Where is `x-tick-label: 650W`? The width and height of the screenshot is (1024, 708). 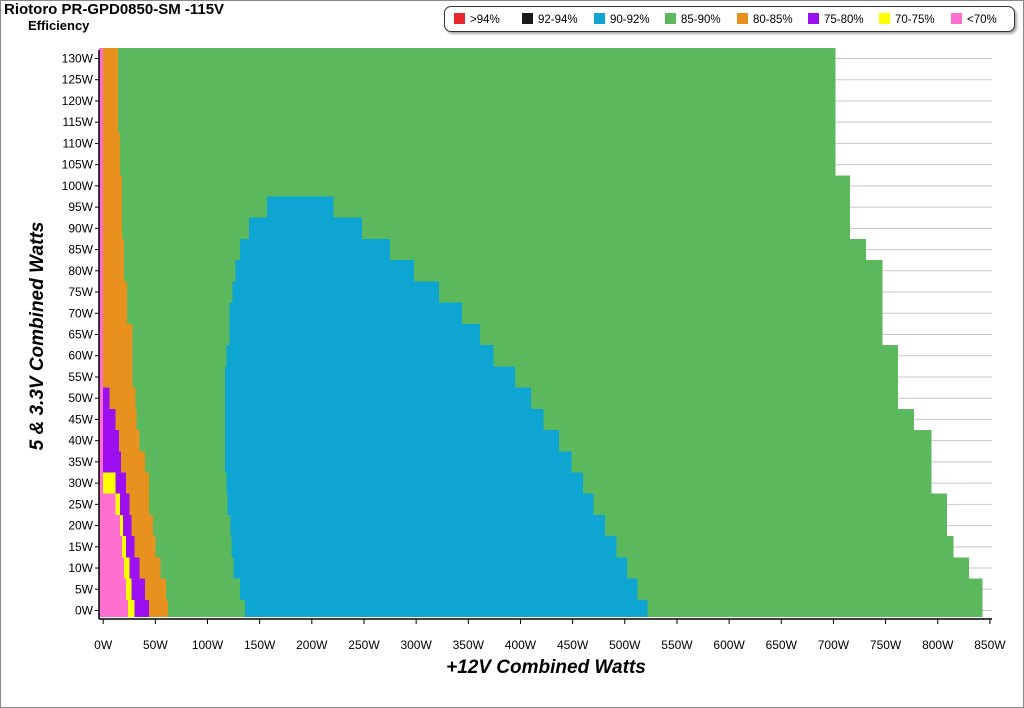
x-tick-label: 650W is located at coordinates (782, 645).